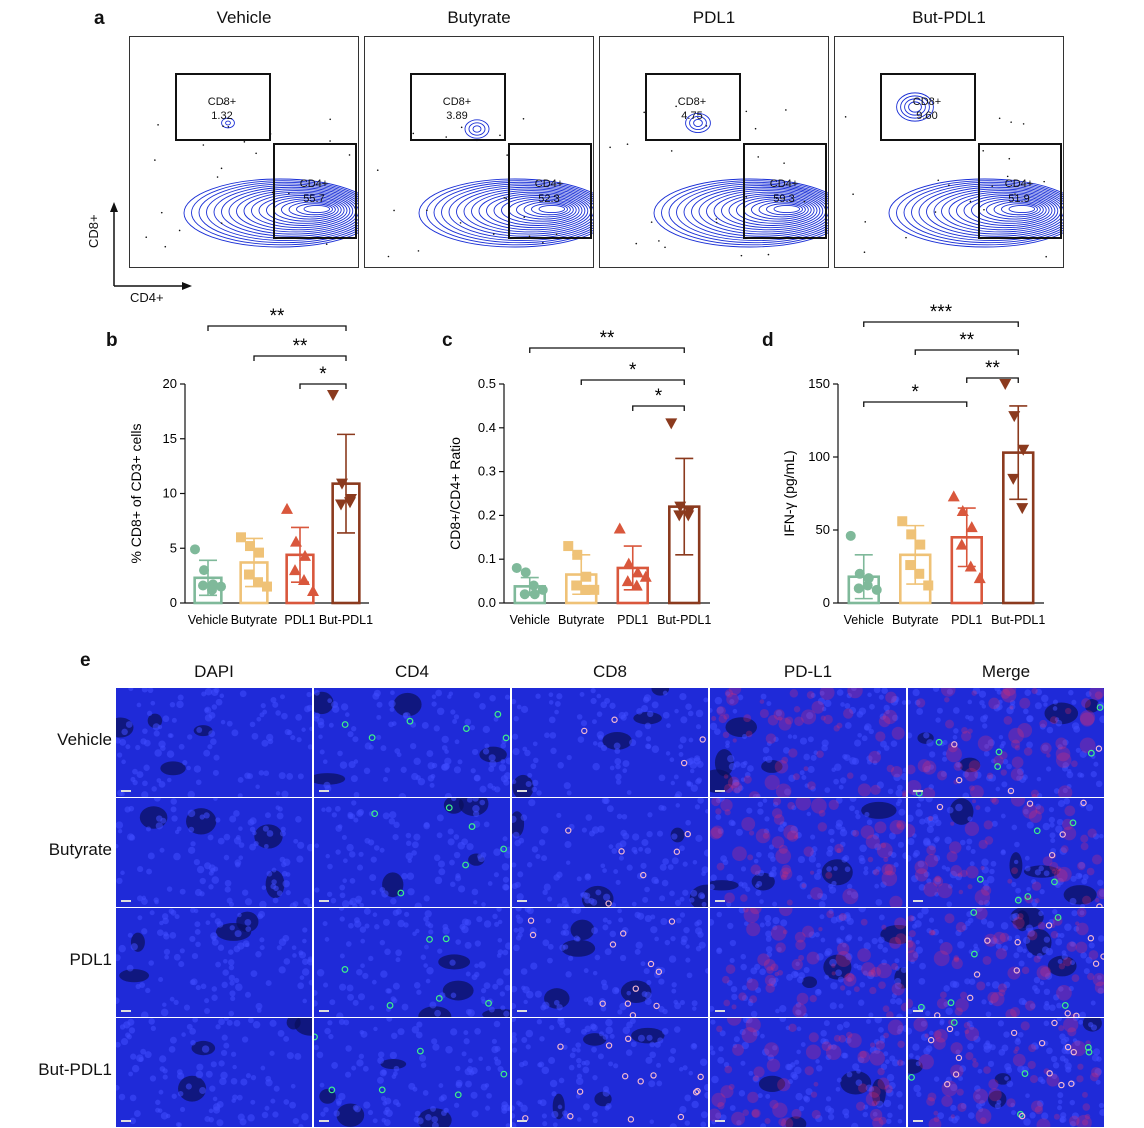  I want to click on cd8-contour-line, so click(698, 123).